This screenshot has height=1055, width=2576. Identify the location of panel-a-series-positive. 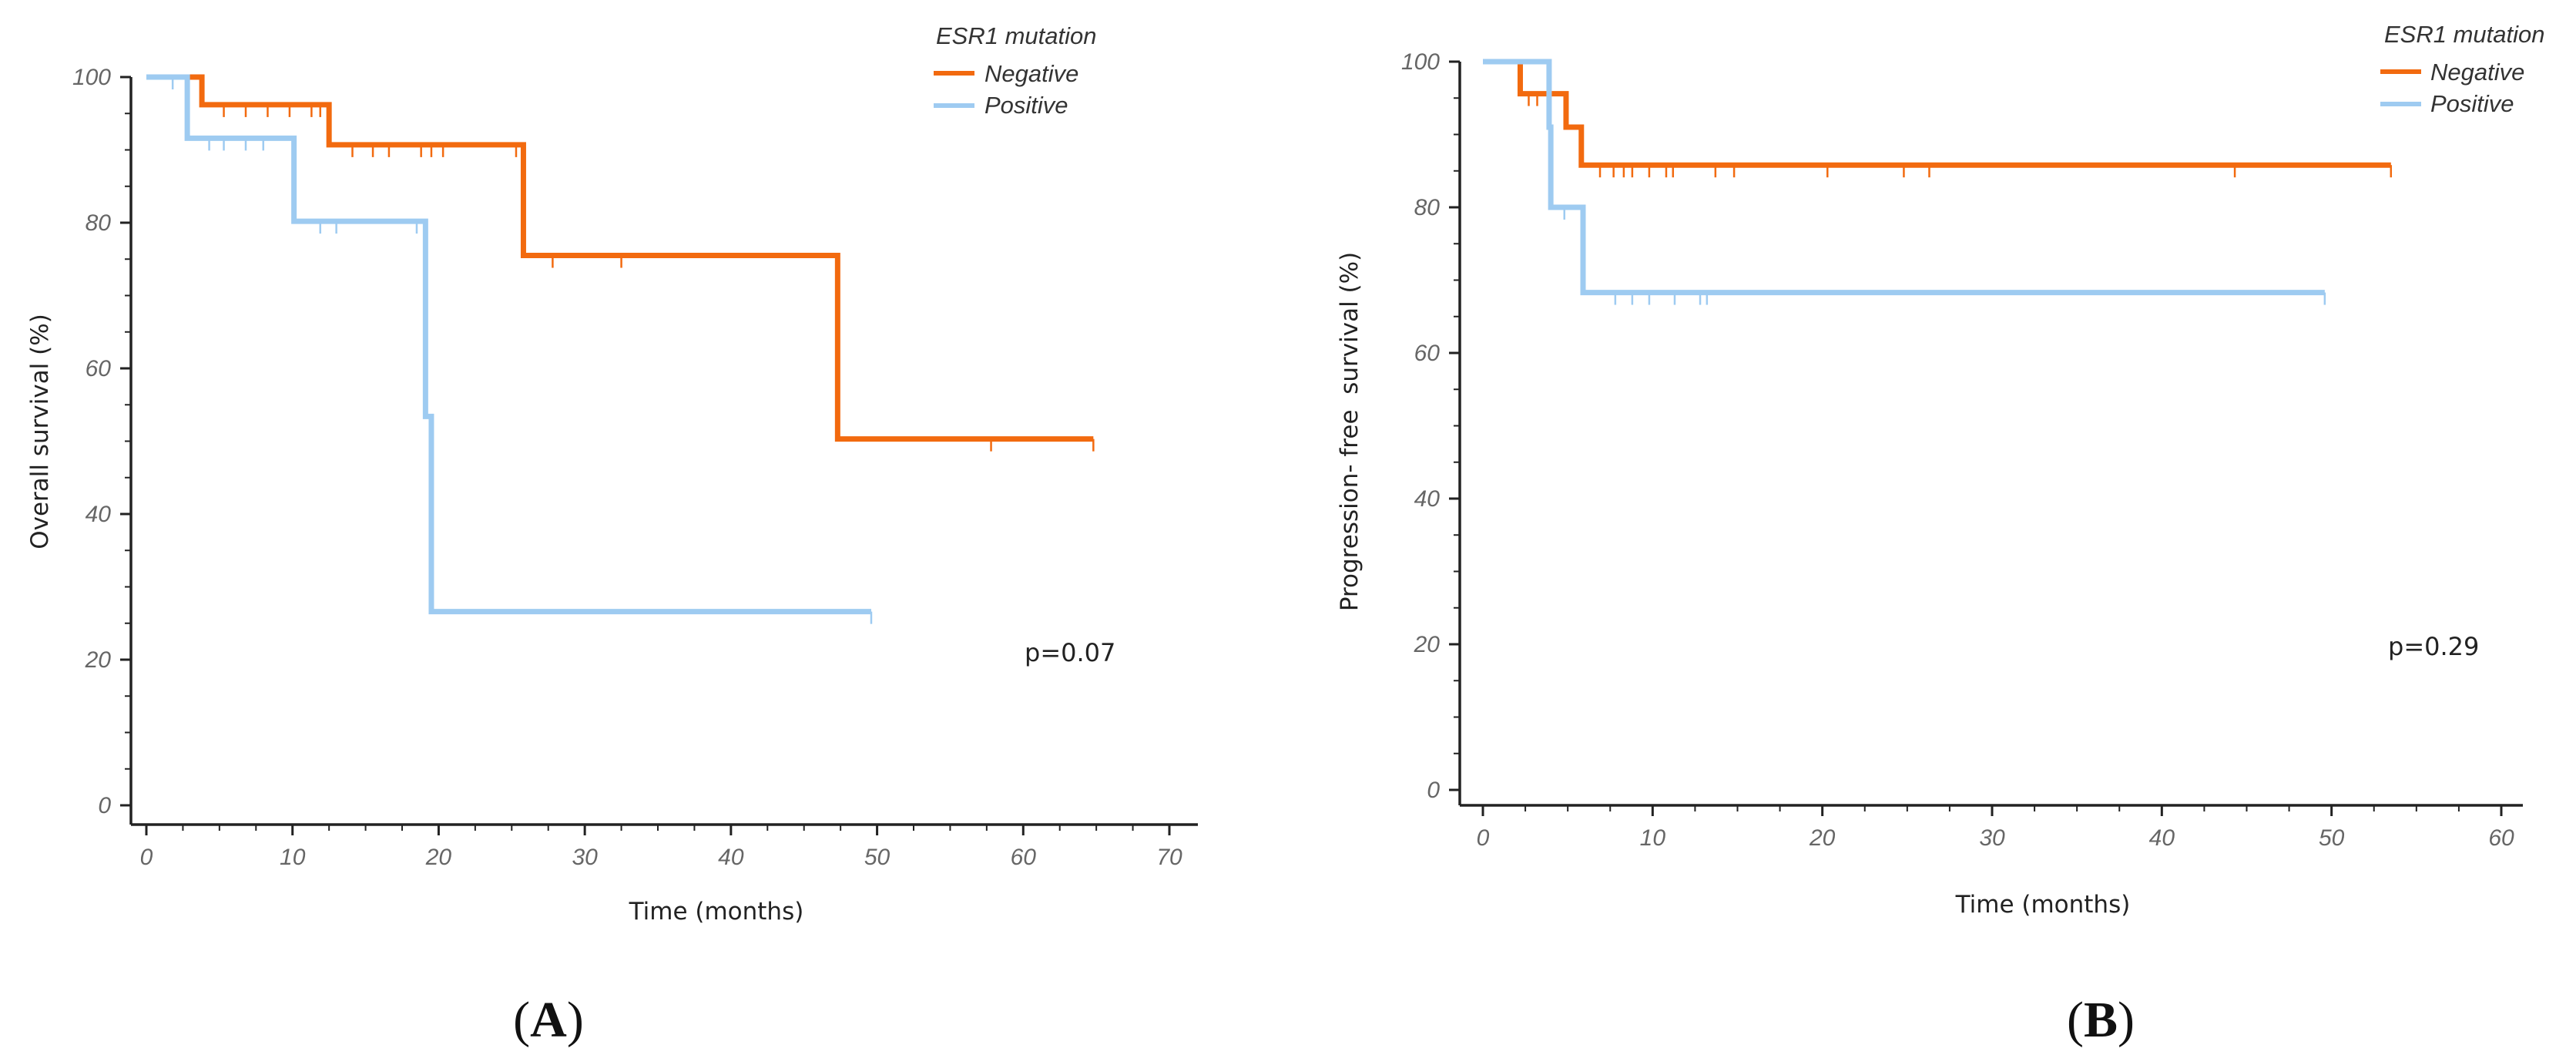
(508, 344).